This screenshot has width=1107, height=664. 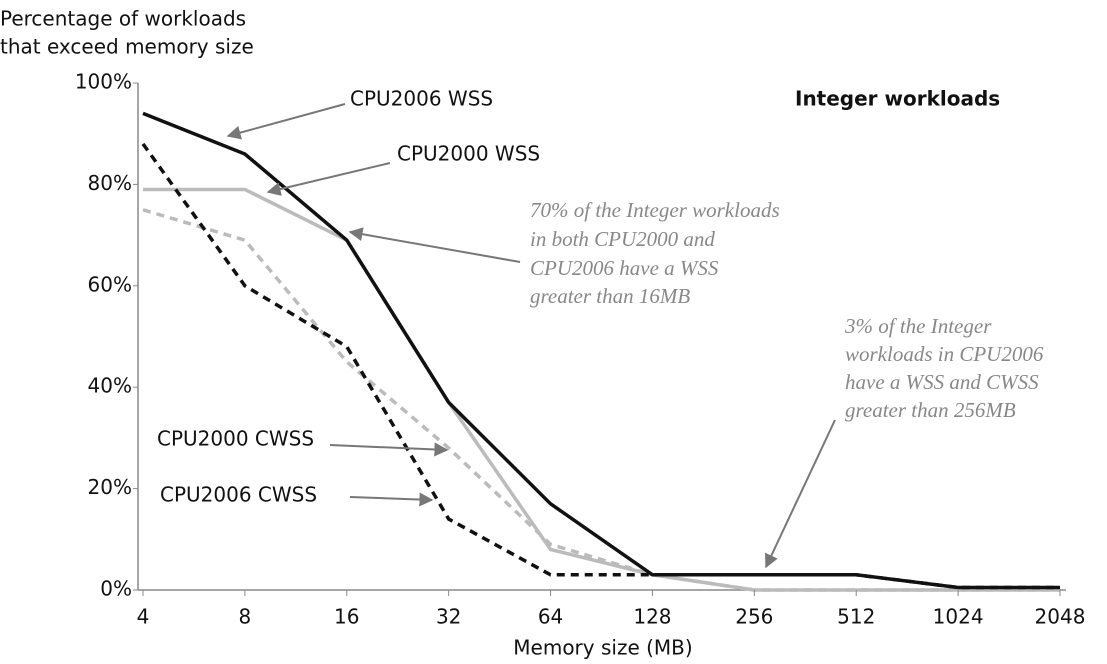 I want to click on chart-title: Integer workloads, so click(x=897, y=99).